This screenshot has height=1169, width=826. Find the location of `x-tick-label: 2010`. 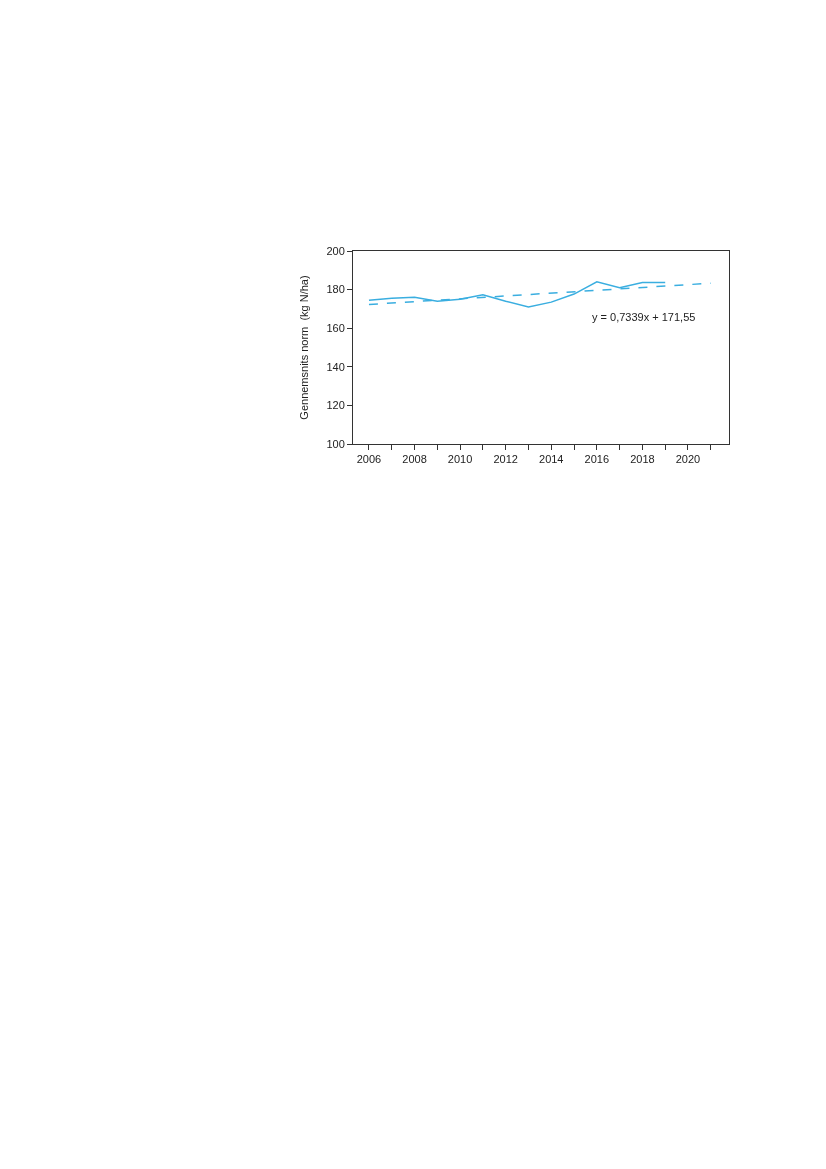

x-tick-label: 2010 is located at coordinates (460, 459).